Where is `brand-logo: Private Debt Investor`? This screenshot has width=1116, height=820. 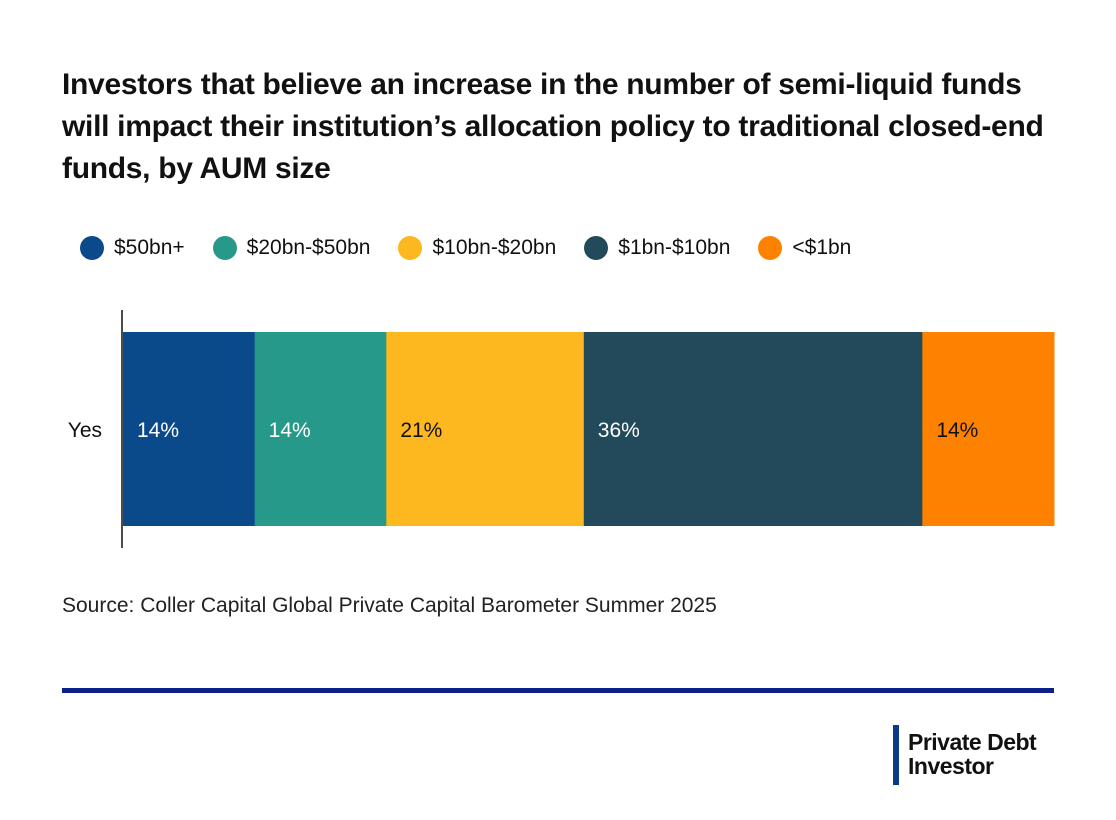 brand-logo: Private Debt Investor is located at coordinates (972, 754).